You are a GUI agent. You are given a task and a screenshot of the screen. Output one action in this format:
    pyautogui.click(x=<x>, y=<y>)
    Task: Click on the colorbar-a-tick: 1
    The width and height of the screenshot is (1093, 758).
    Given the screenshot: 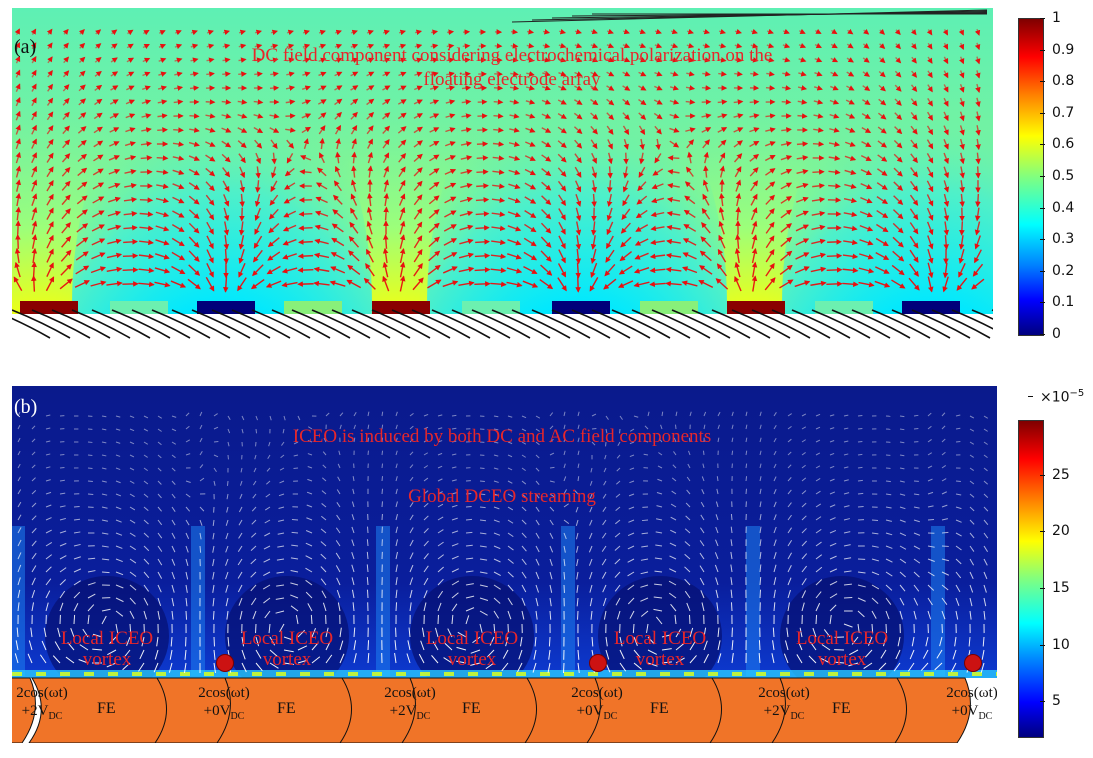 What is the action you would take?
    pyautogui.click(x=1050, y=18)
    